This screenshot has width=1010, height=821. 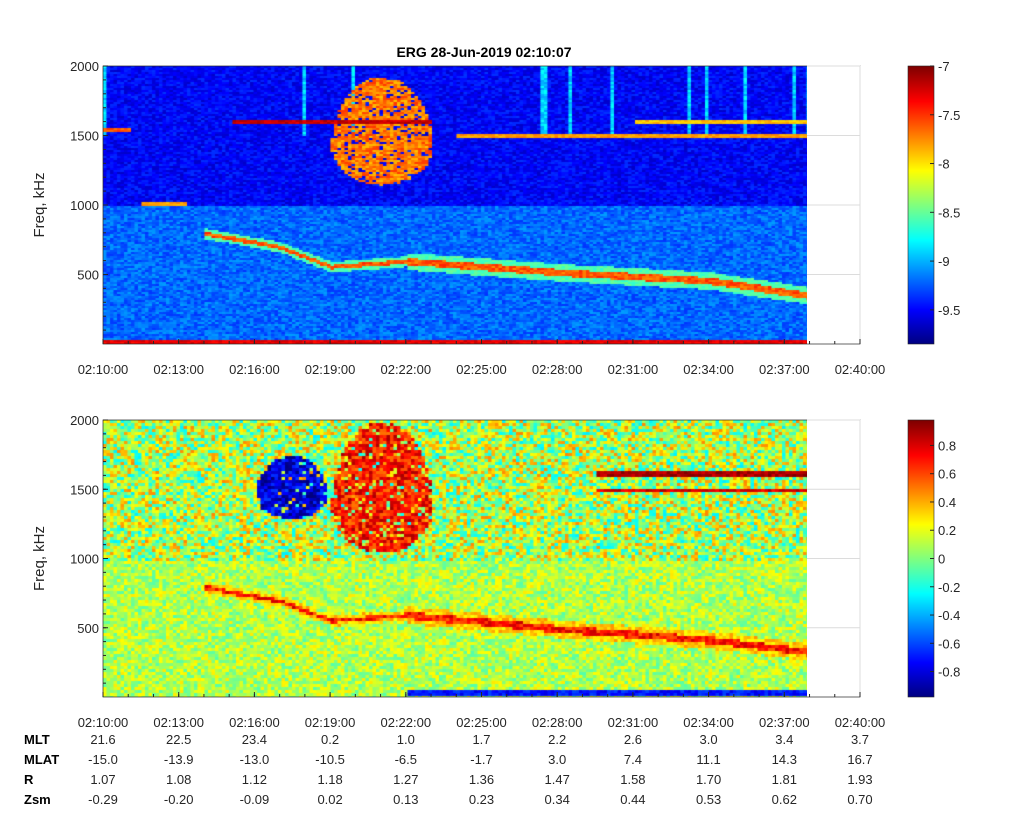 I want to click on ephemeris-value: -0.29, so click(x=103, y=799).